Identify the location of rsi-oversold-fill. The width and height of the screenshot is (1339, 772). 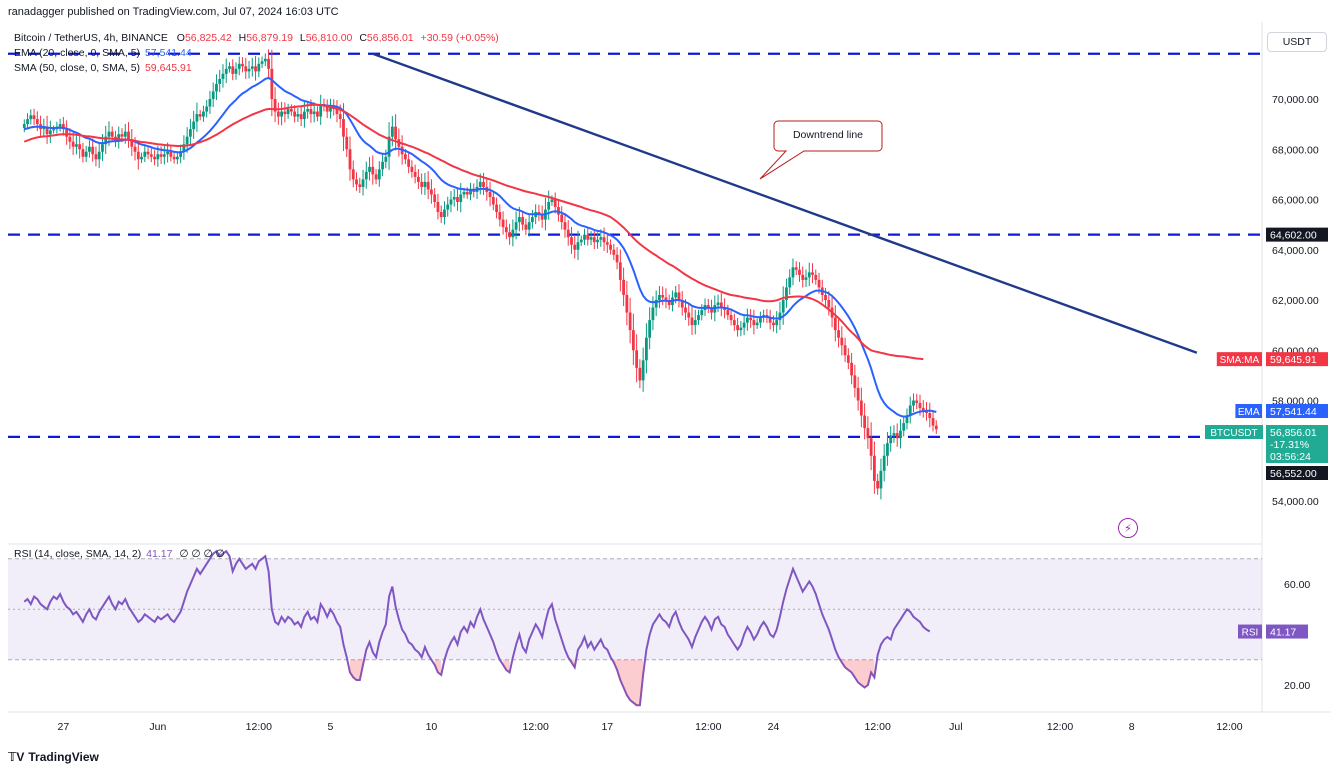
(573, 663).